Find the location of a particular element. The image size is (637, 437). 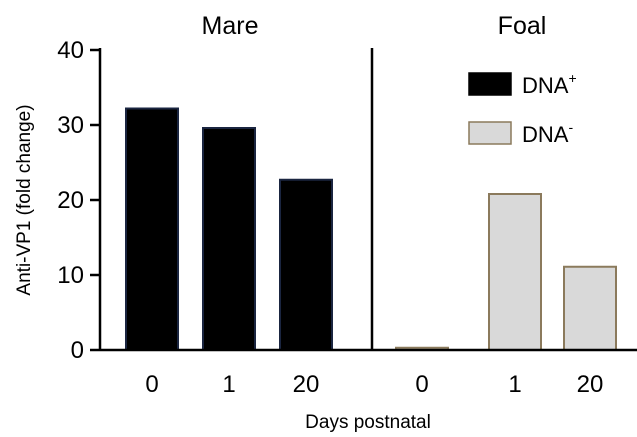

y-tick-label: 30 is located at coordinates (70, 125).